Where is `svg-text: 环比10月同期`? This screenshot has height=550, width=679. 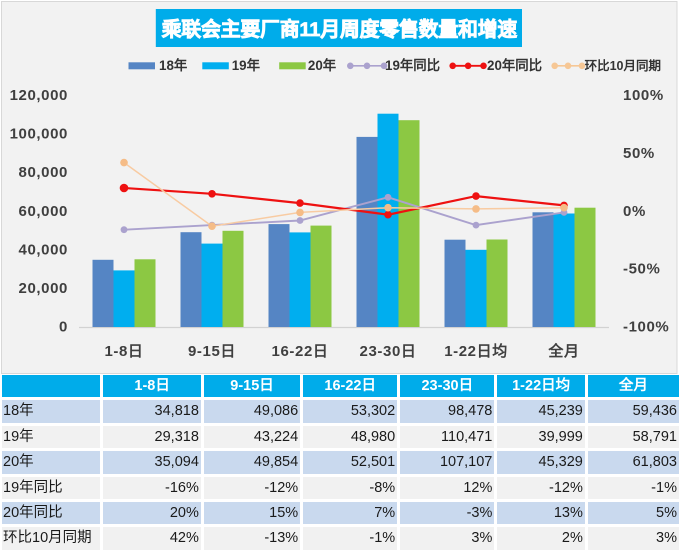
svg-text: 环比10月同期 is located at coordinates (623, 65).